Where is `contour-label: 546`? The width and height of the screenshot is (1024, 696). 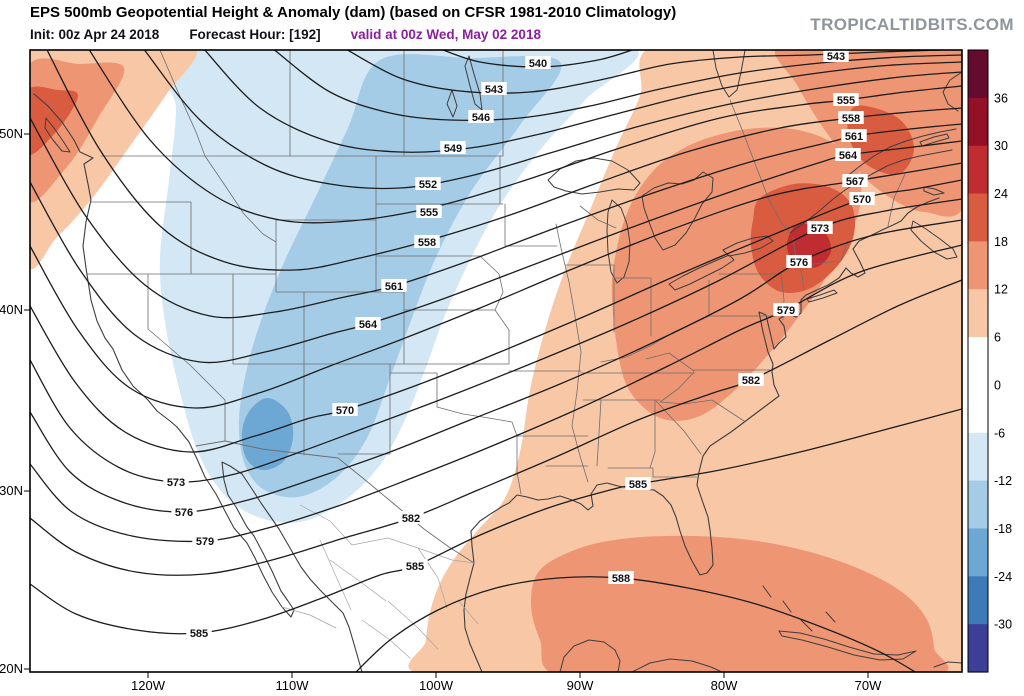
contour-label: 546 is located at coordinates (481, 118).